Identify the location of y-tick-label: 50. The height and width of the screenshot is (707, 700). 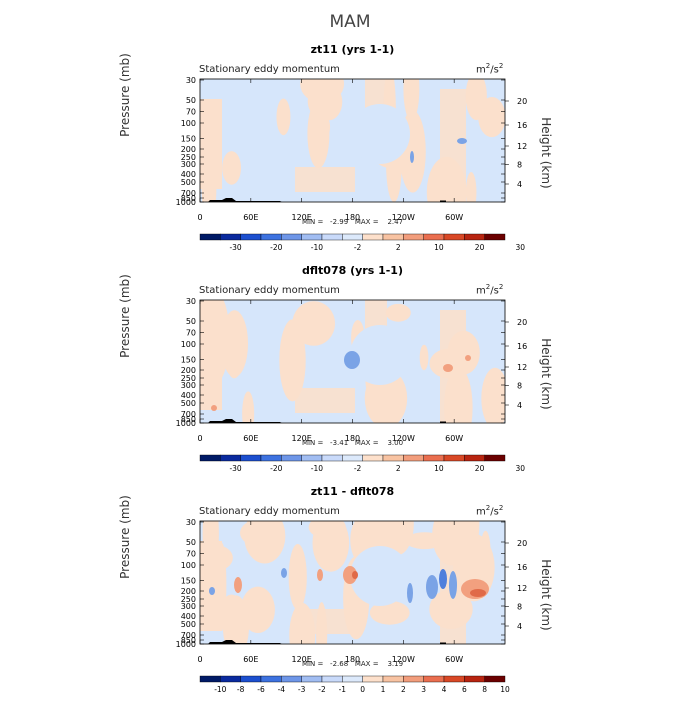
(191, 542).